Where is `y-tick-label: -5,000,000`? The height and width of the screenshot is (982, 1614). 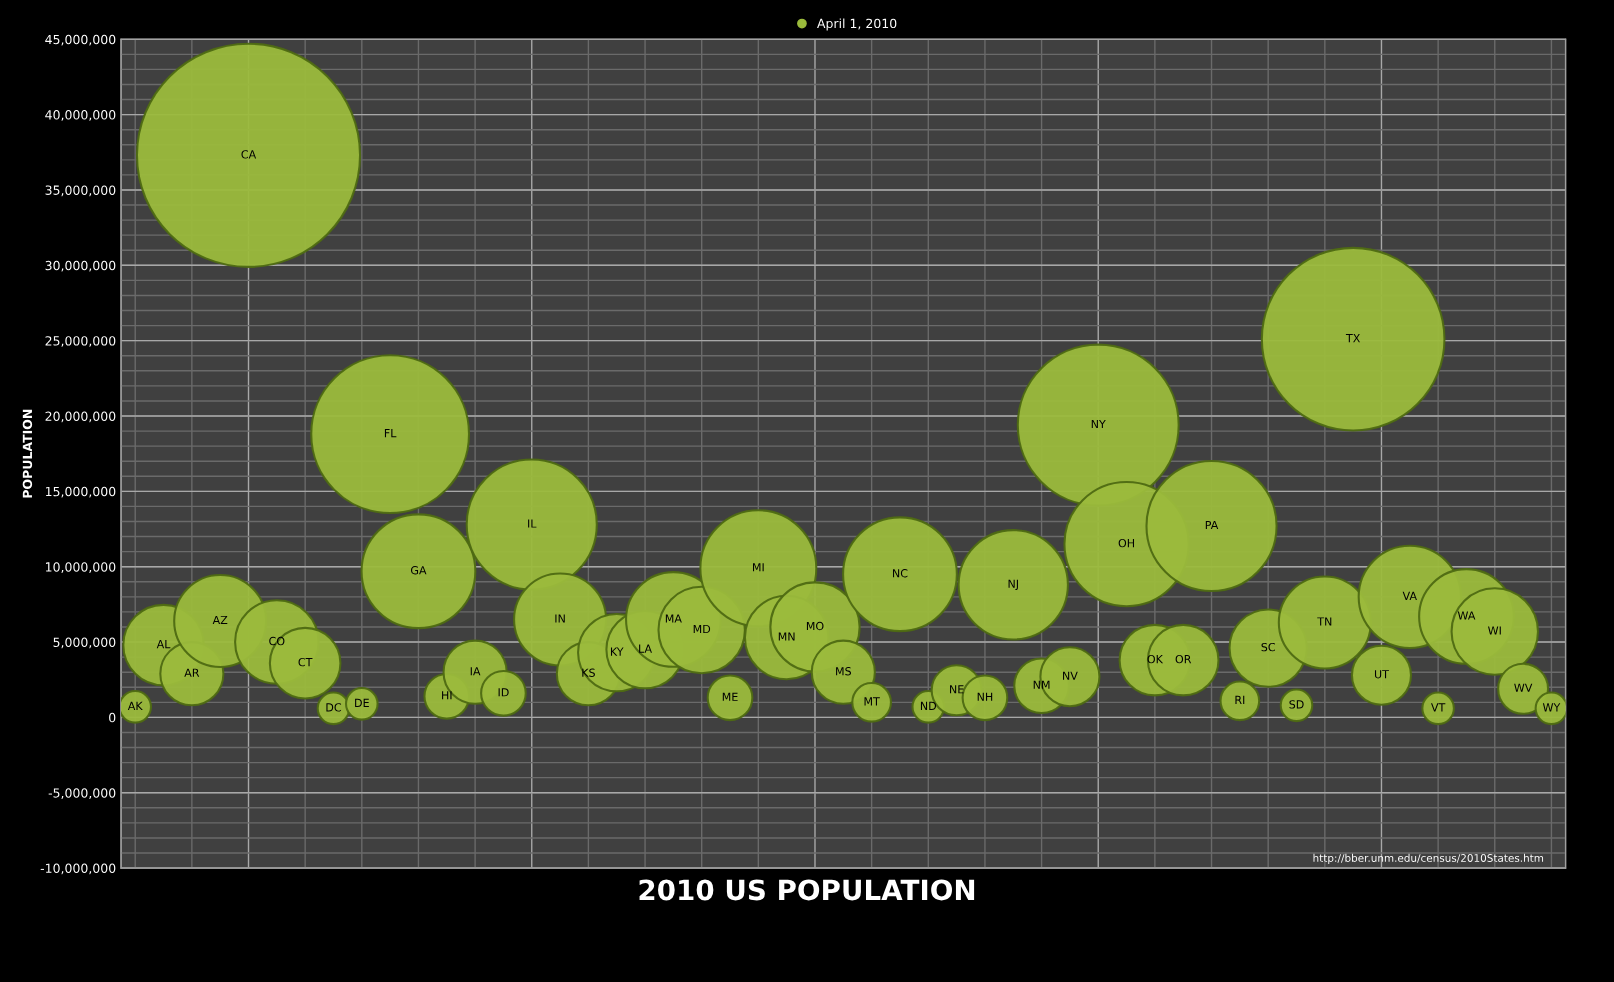 y-tick-label: -5,000,000 is located at coordinates (82, 793).